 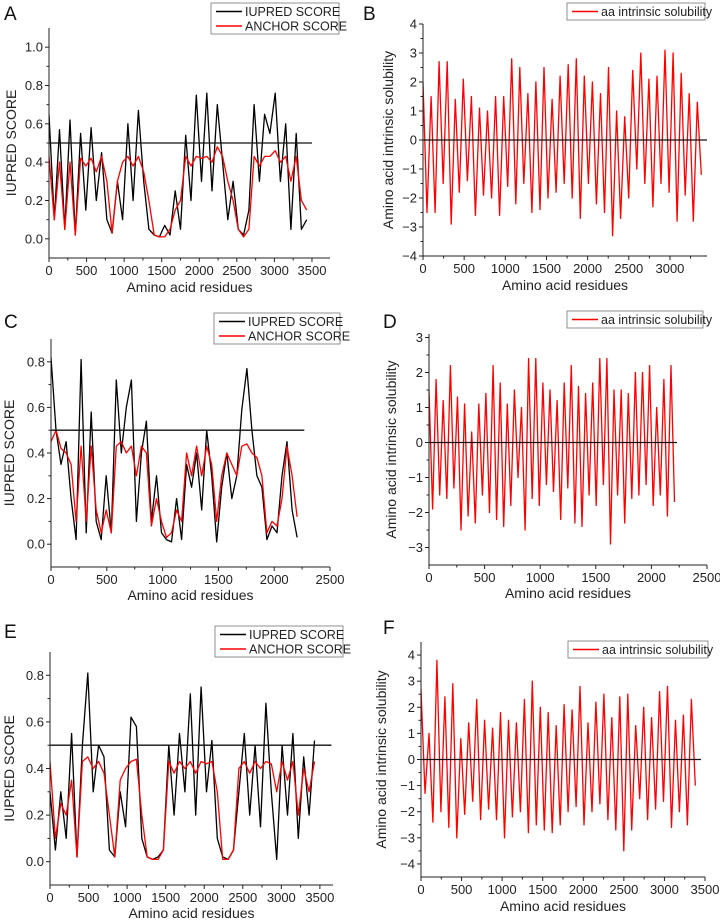 I want to click on panel-letter: C, so click(x=11, y=322).